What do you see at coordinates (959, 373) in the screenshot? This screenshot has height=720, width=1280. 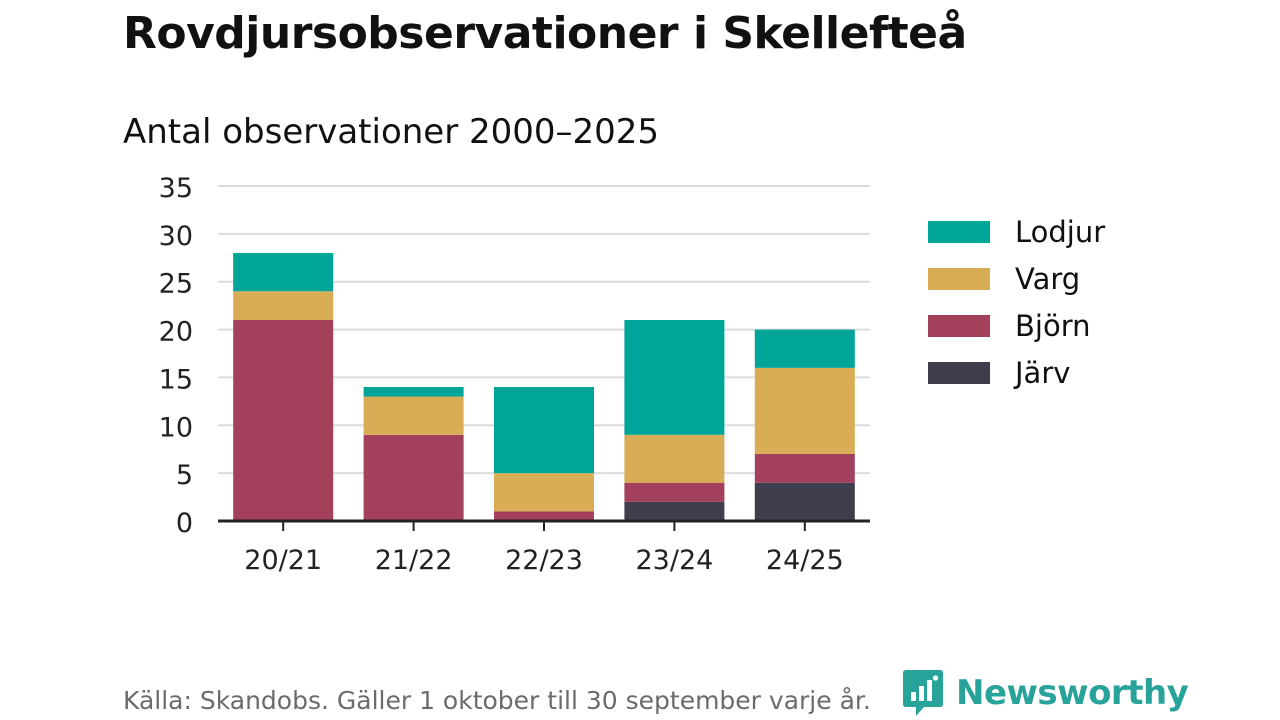 I see `legend-swatch-jrv` at bounding box center [959, 373].